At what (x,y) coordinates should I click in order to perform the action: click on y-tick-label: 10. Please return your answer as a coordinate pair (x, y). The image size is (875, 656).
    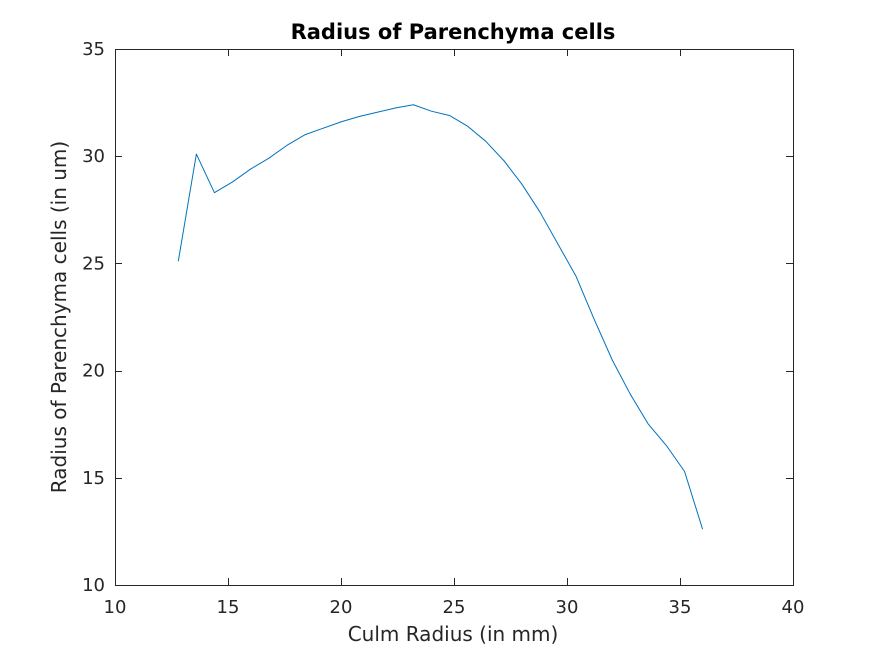
    Looking at the image, I should click on (93, 585).